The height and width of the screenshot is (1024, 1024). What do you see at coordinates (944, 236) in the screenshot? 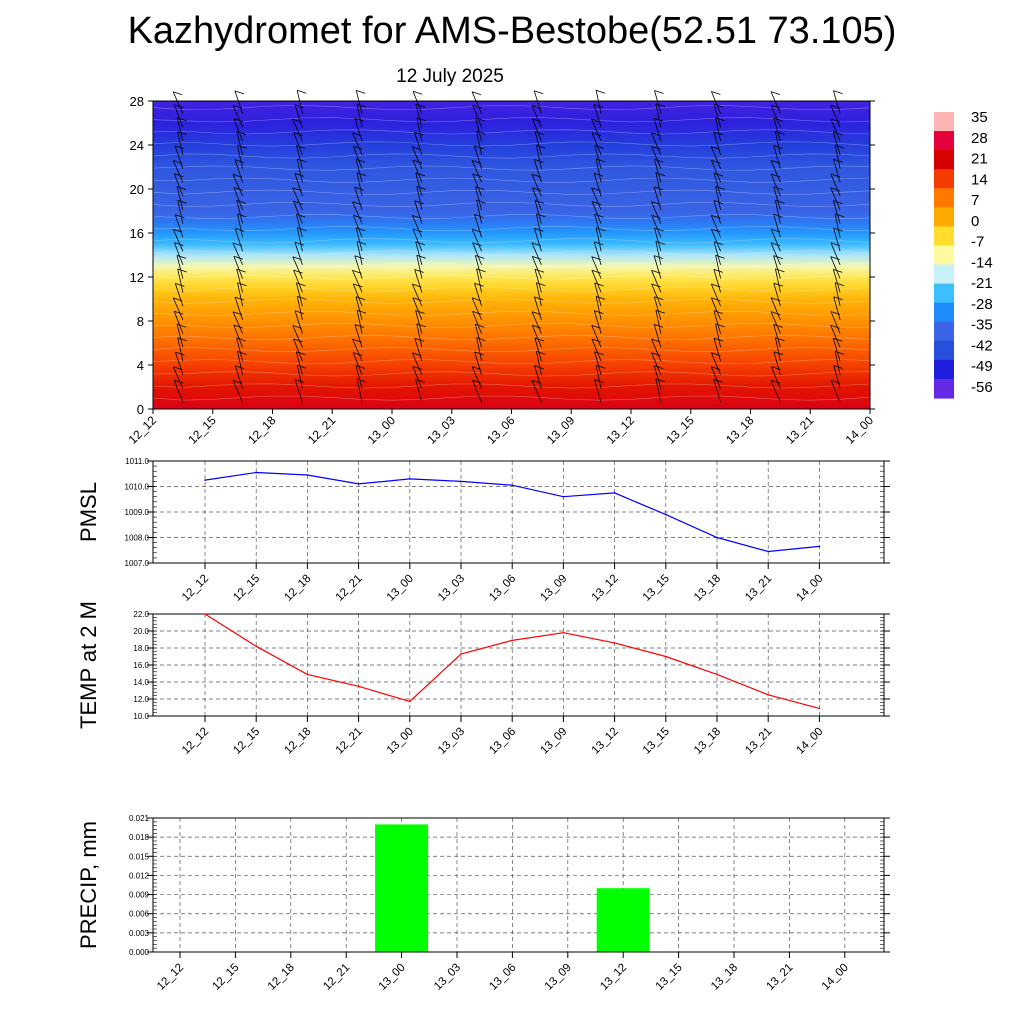
I see `colorbar-swatch` at bounding box center [944, 236].